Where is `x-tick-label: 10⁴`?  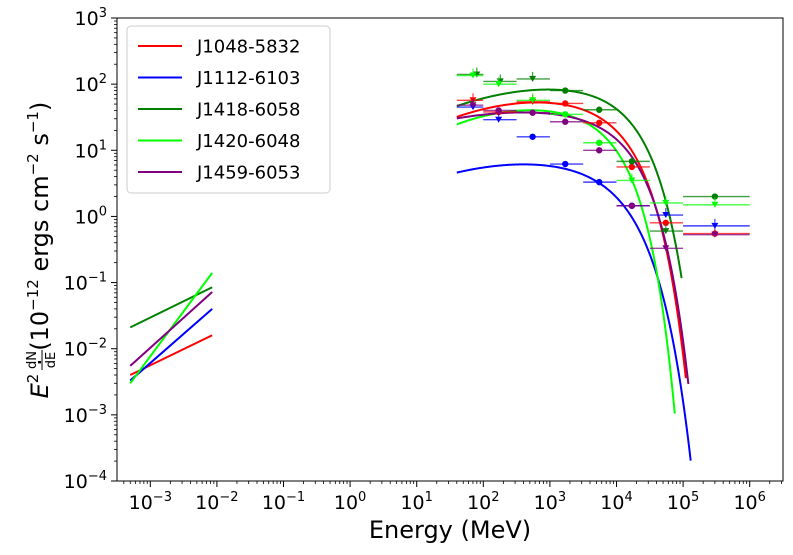
x-tick-label: 10⁴ is located at coordinates (616, 502).